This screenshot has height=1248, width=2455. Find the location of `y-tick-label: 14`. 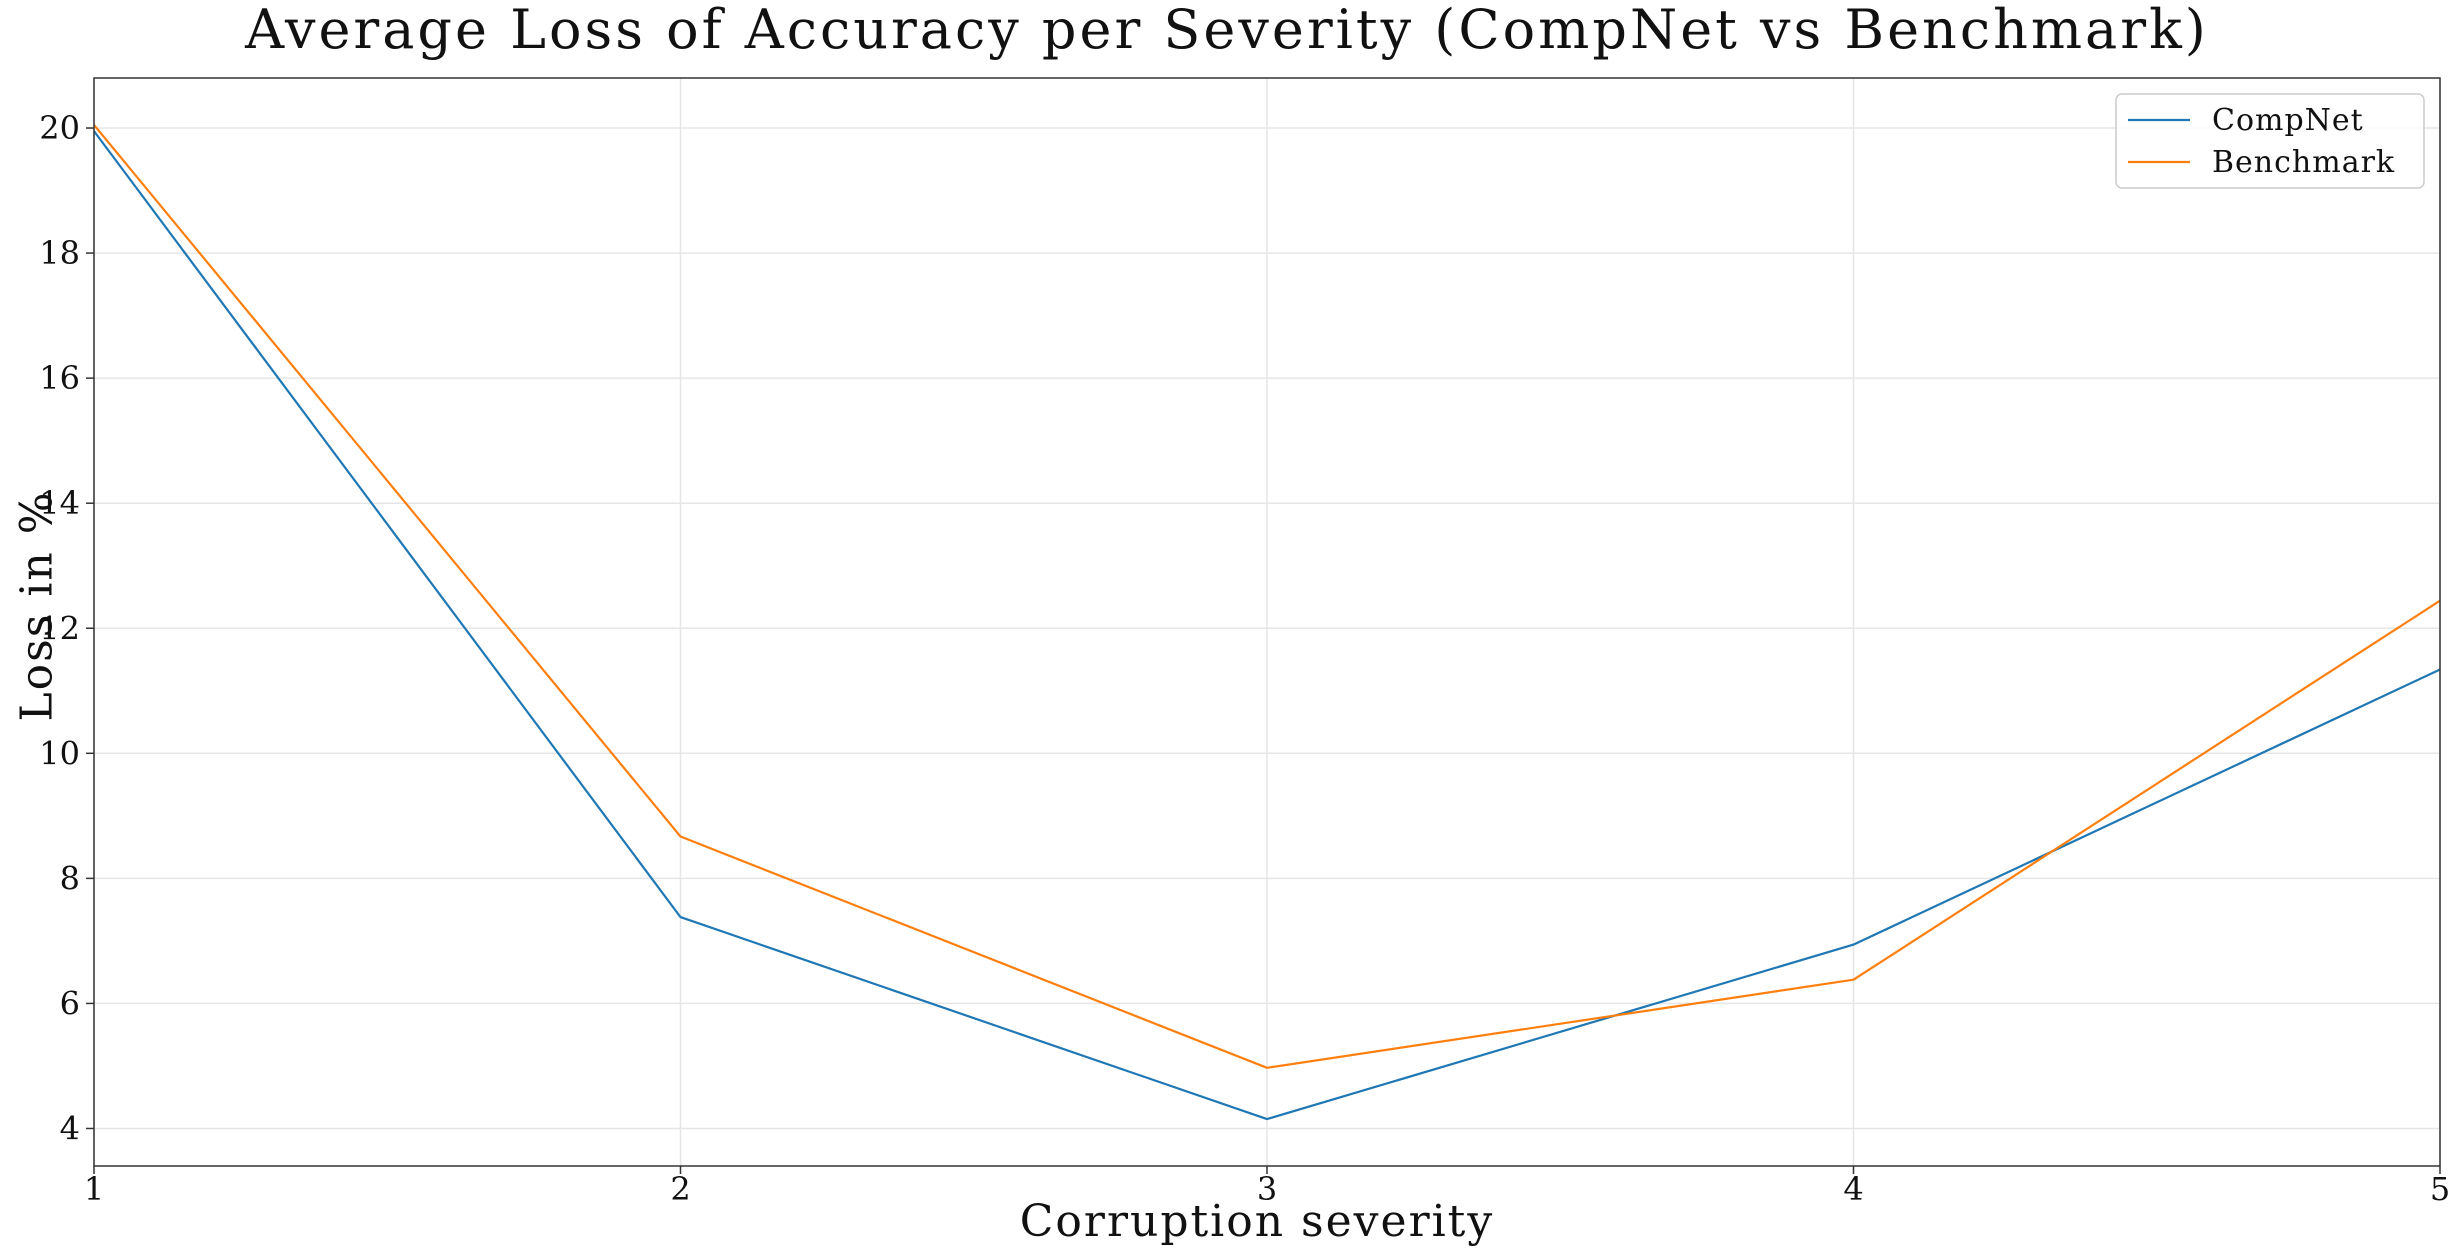

y-tick-label: 14 is located at coordinates (59, 503).